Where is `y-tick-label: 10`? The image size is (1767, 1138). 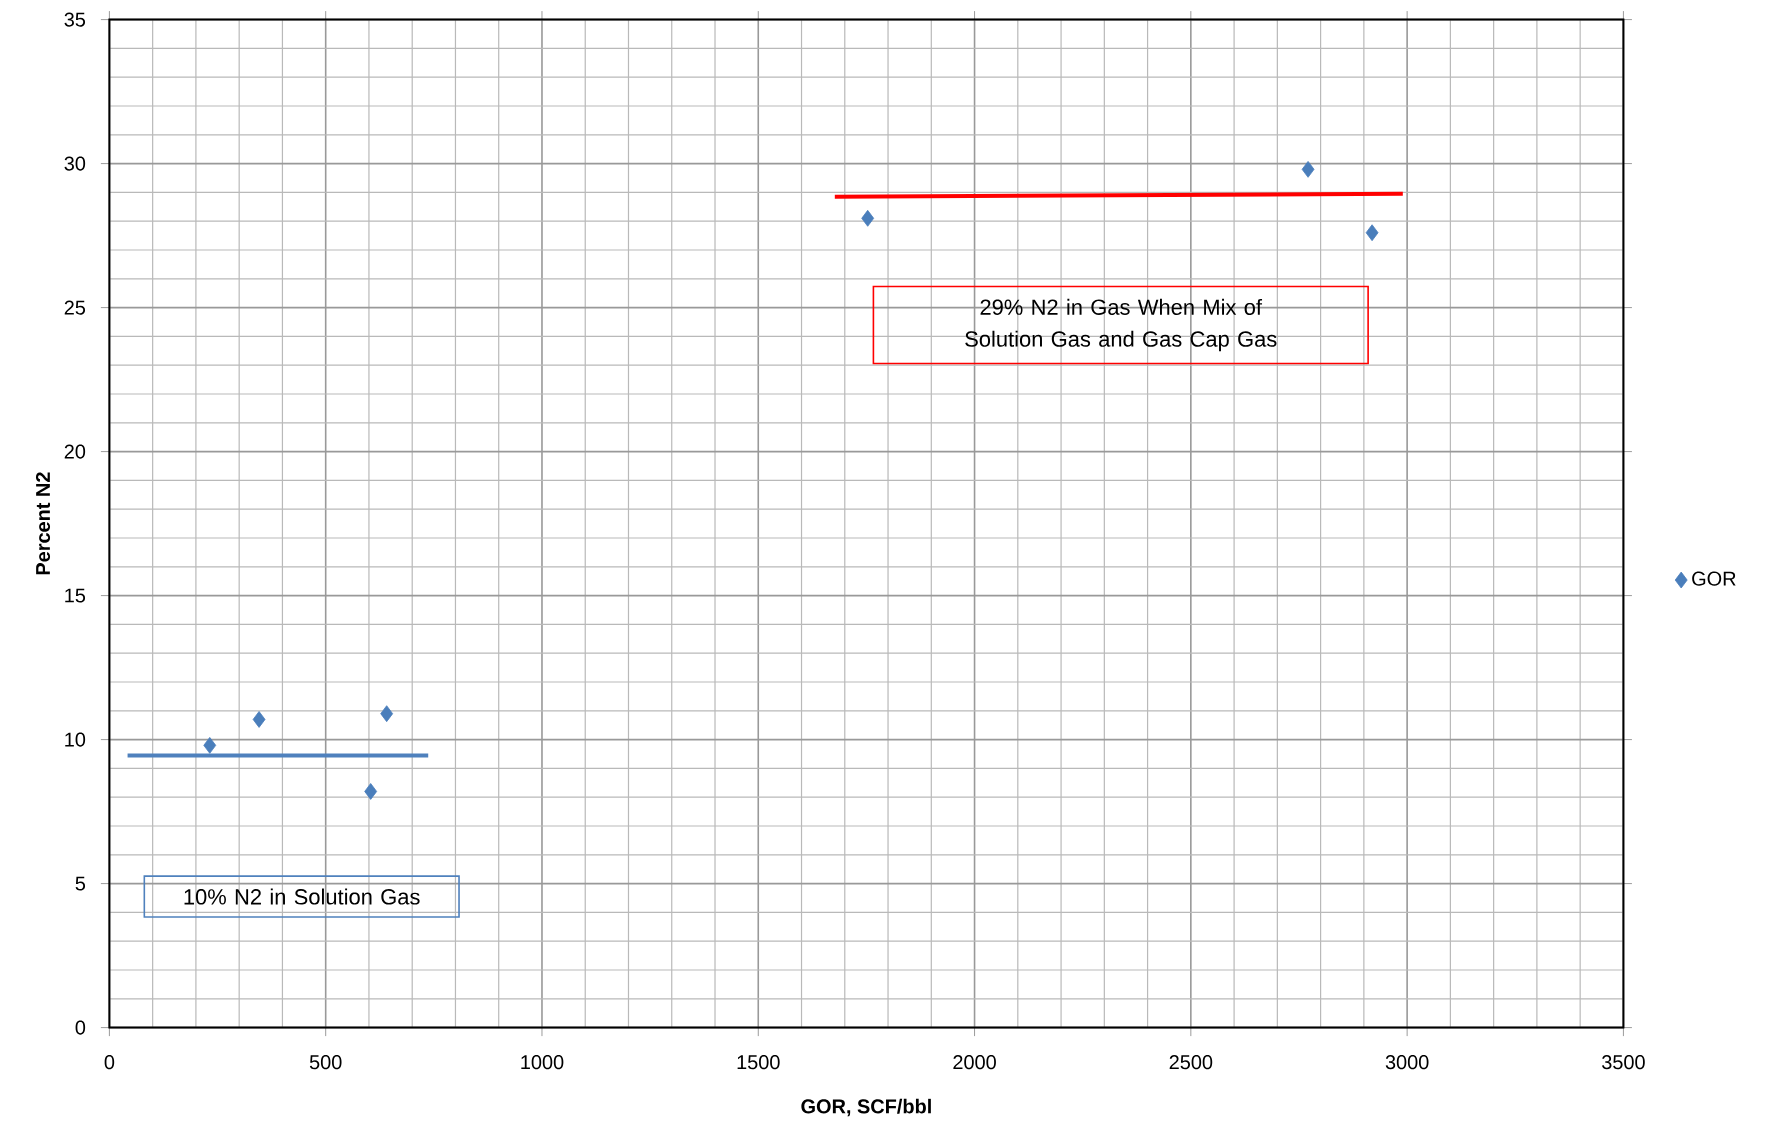 y-tick-label: 10 is located at coordinates (75, 739).